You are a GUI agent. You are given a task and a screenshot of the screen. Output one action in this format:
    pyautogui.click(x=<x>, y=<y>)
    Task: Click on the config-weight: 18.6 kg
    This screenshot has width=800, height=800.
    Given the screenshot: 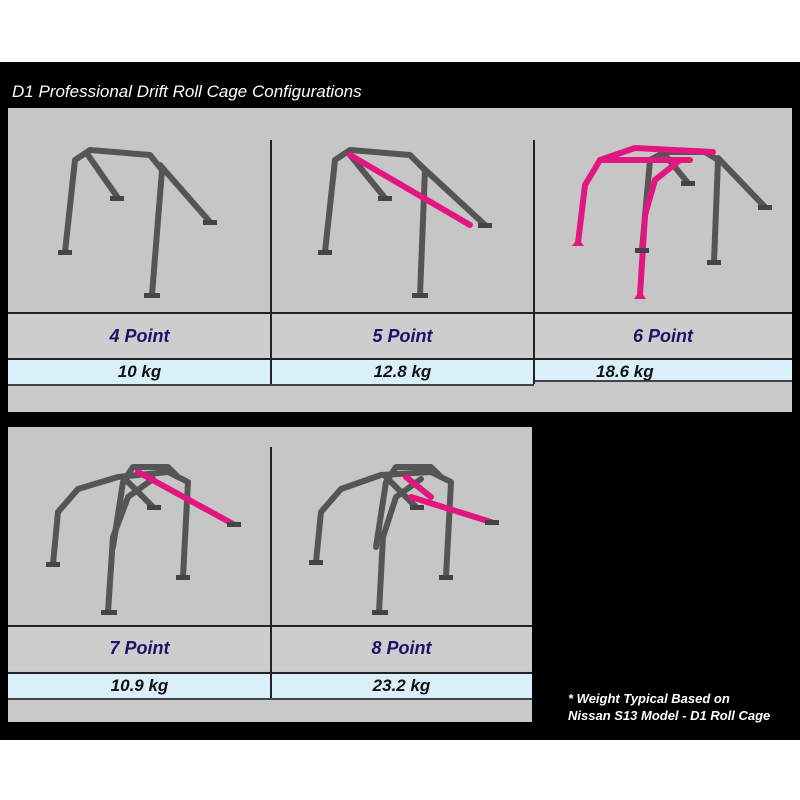 What is the action you would take?
    pyautogui.click(x=663, y=370)
    